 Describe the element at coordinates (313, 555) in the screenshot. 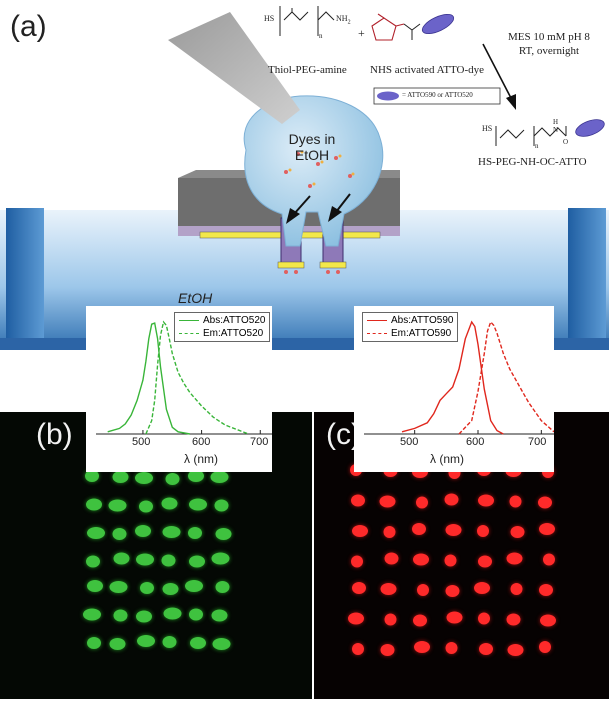

I see `panel-divider` at that location.